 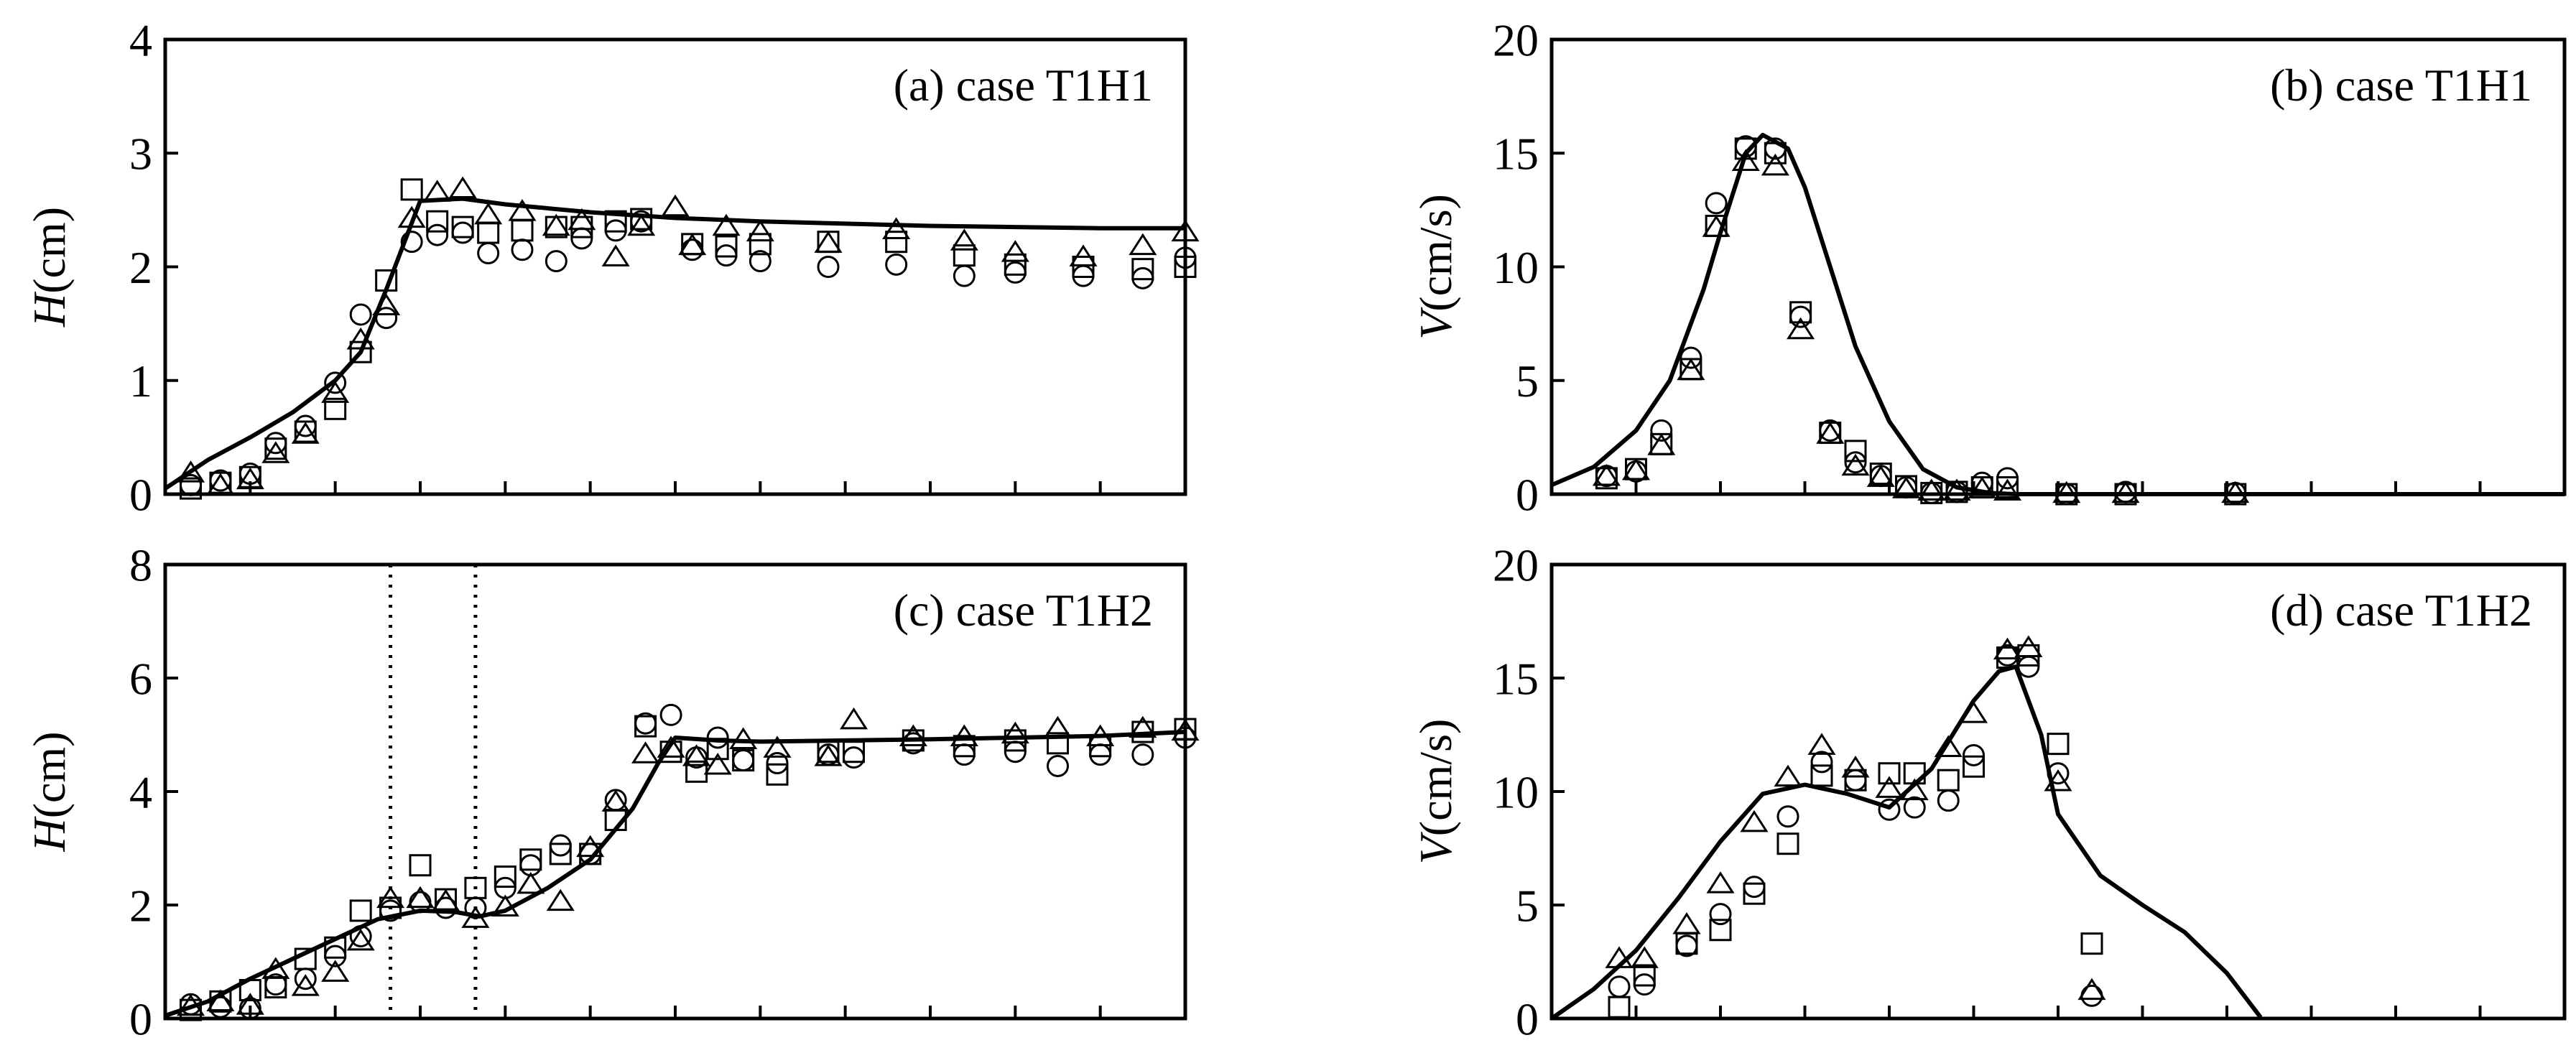 What do you see at coordinates (1435, 253) in the screenshot?
I see `y-axis-unit: (cm/s)` at bounding box center [1435, 253].